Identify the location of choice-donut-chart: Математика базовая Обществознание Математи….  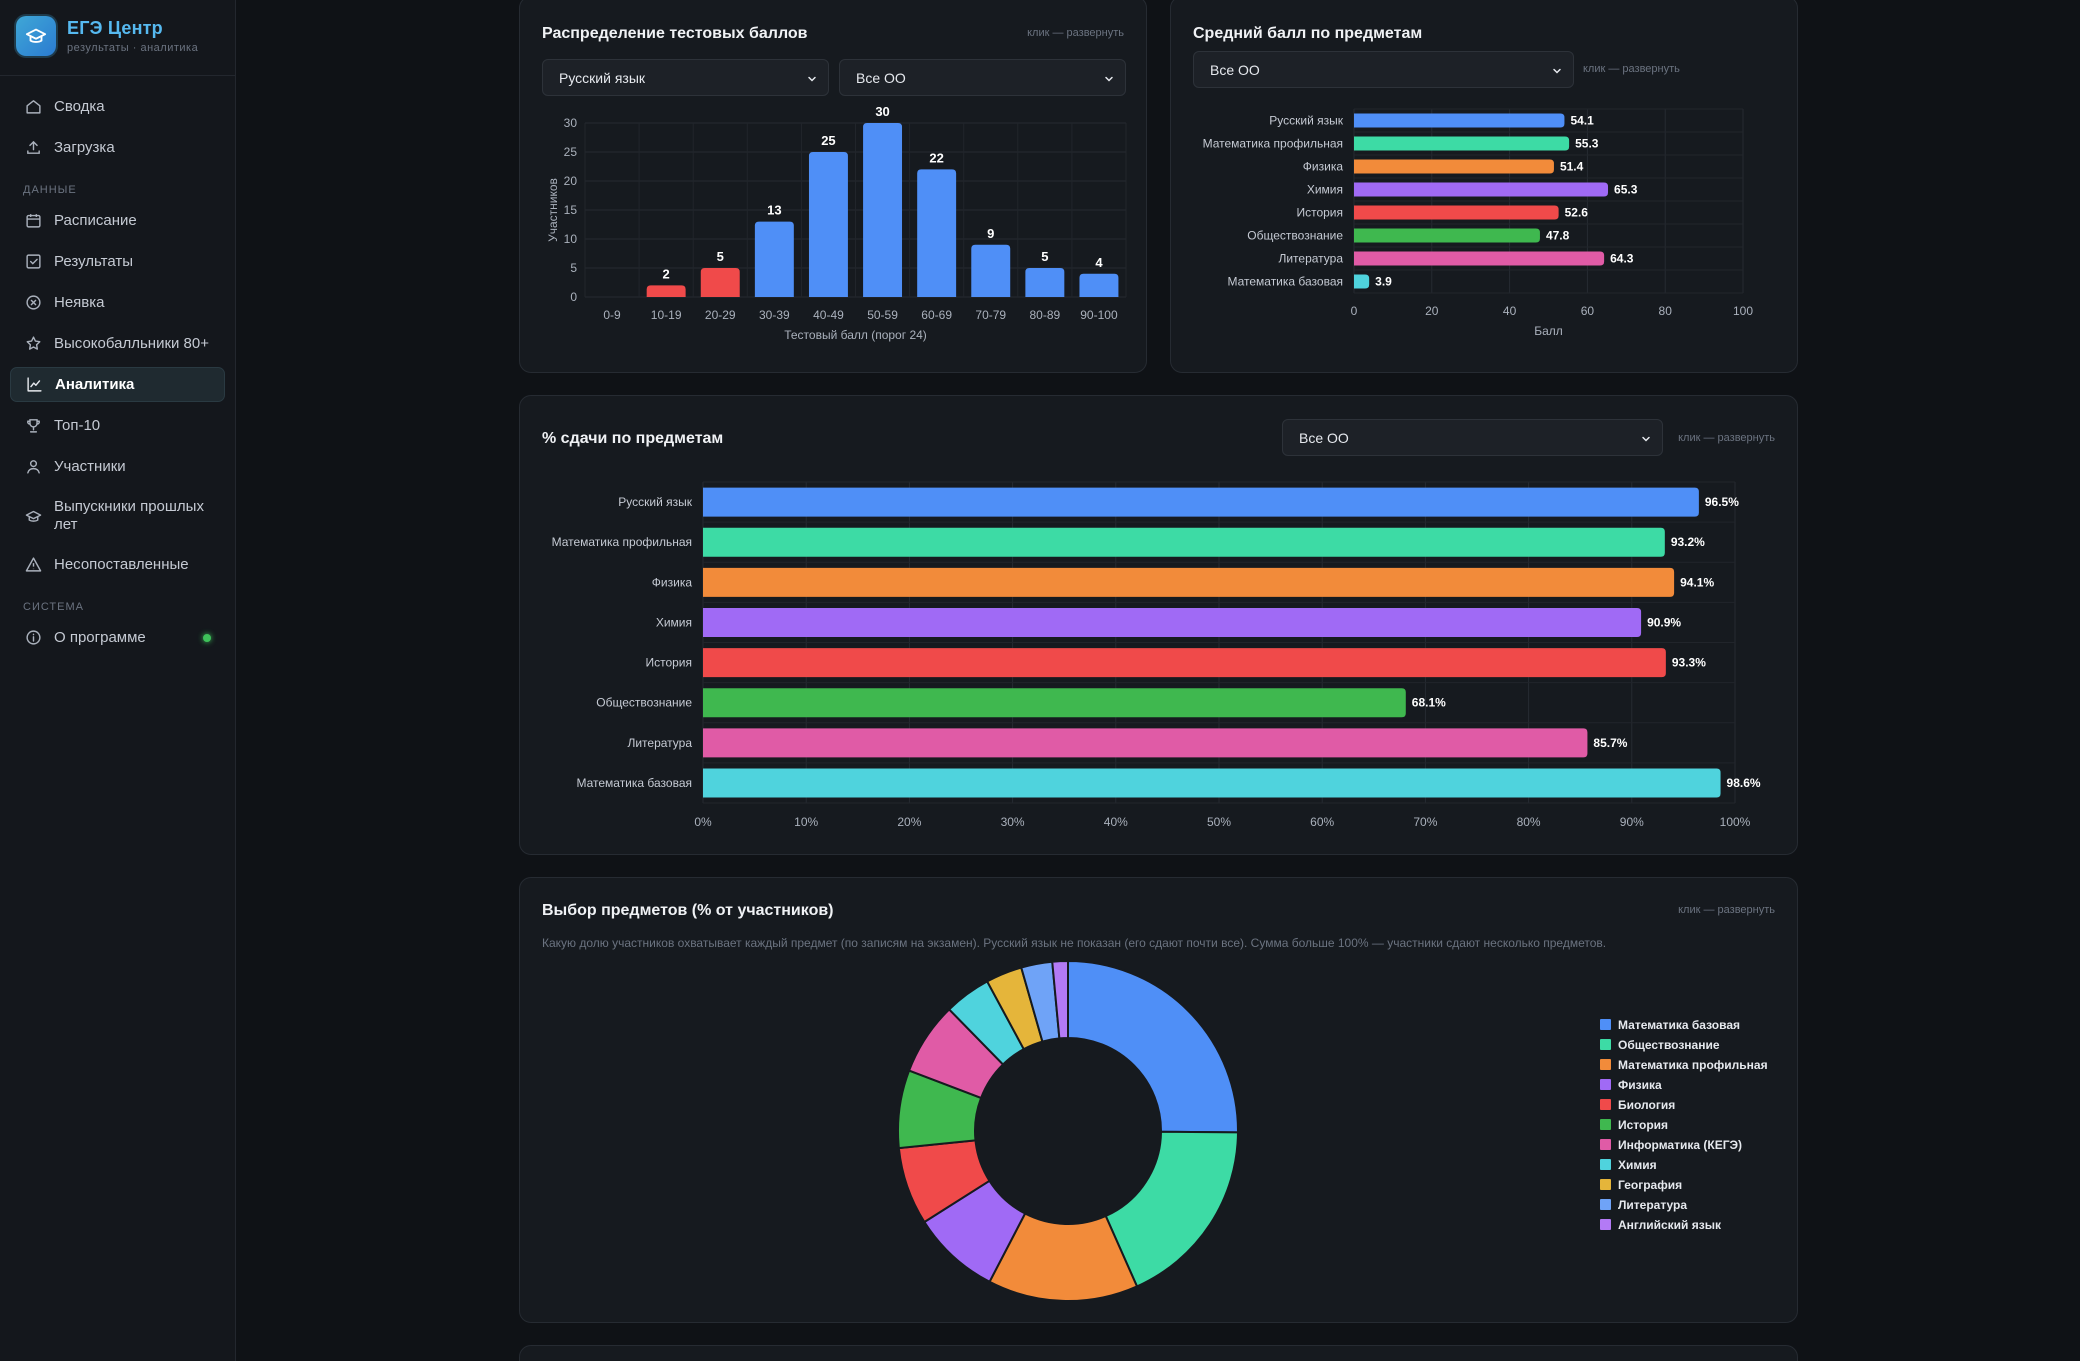
(1332, 1130).